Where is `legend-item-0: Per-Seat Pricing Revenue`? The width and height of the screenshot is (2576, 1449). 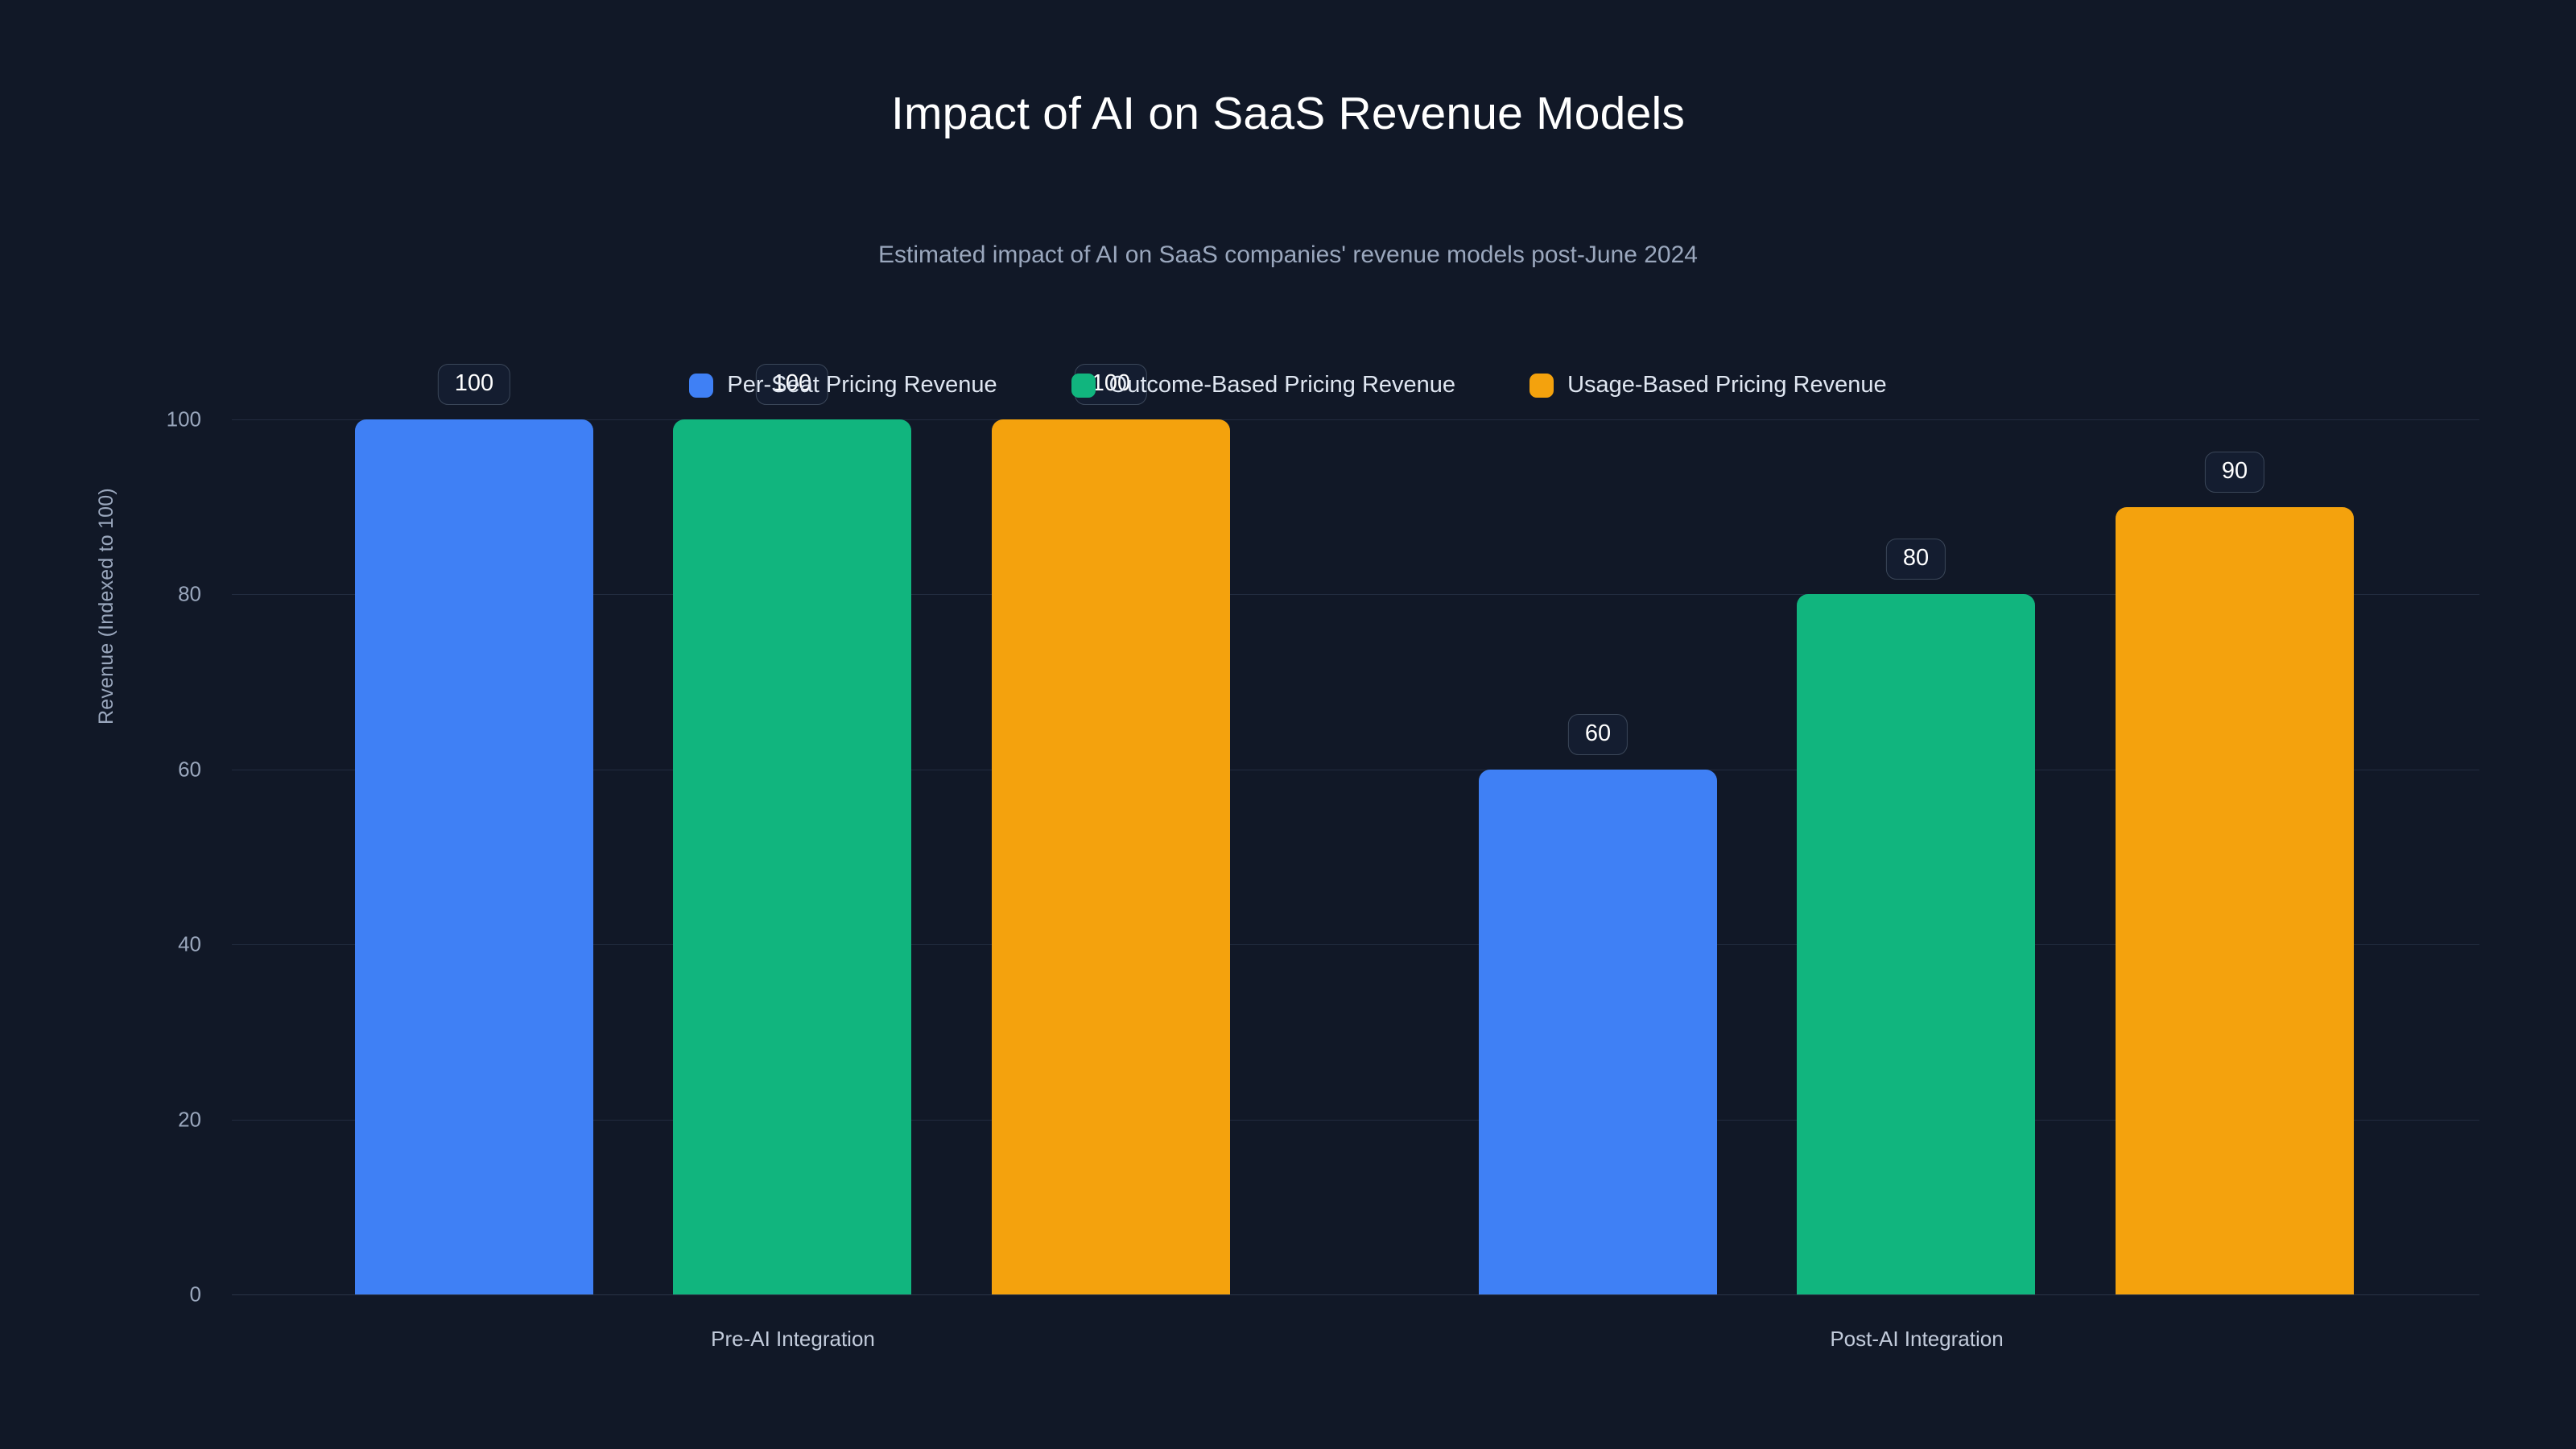 legend-item-0: Per-Seat Pricing Revenue is located at coordinates (843, 385).